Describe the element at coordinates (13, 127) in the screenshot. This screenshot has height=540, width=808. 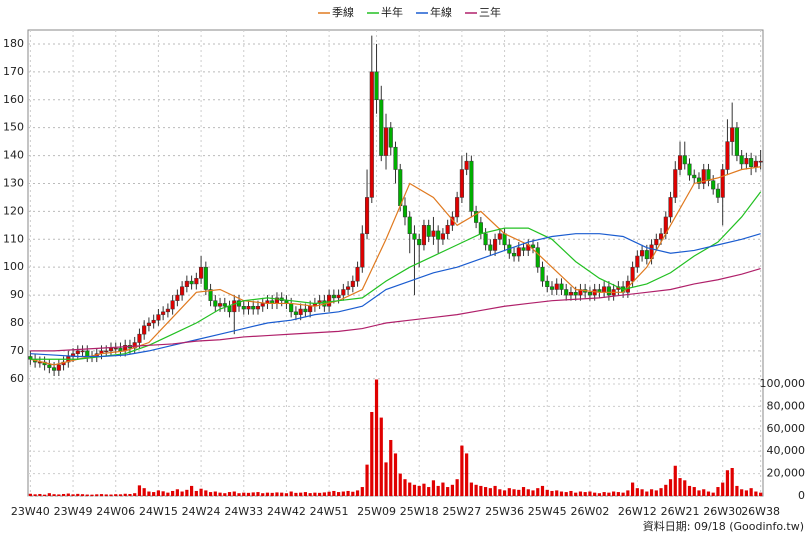
I see `y-tick-label: 150` at that location.